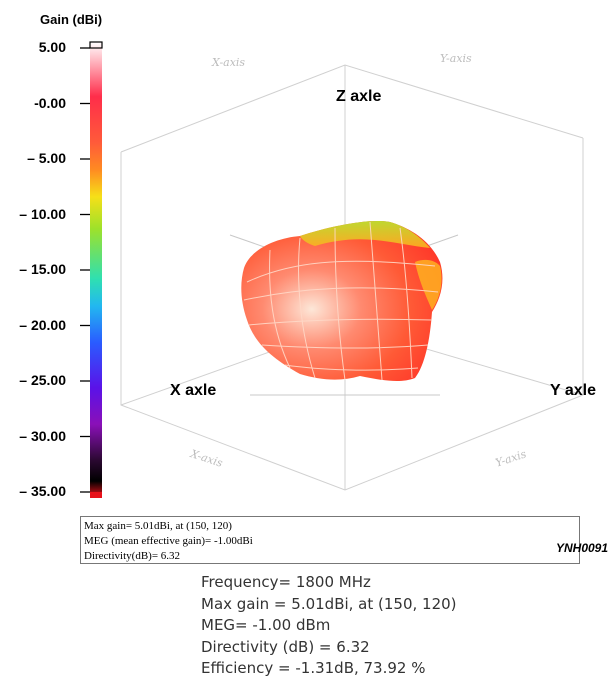 The width and height of the screenshot is (615, 686). Describe the element at coordinates (132, 556) in the screenshot. I see `info-directivity: Directivity(dB)= 6.32` at that location.